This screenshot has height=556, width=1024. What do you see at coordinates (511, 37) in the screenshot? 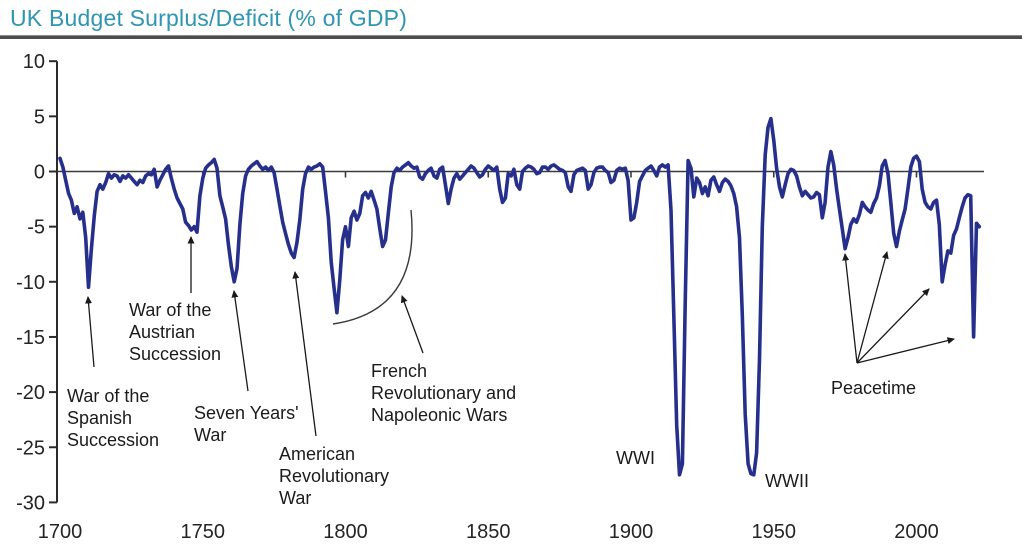
I see `title-underline` at bounding box center [511, 37].